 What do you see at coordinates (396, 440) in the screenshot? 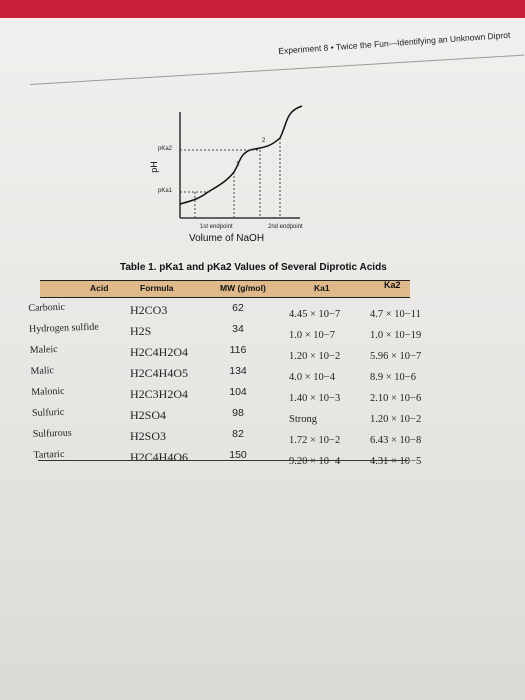
I see `table-cell-k2: 6.43 × 10−8` at bounding box center [396, 440].